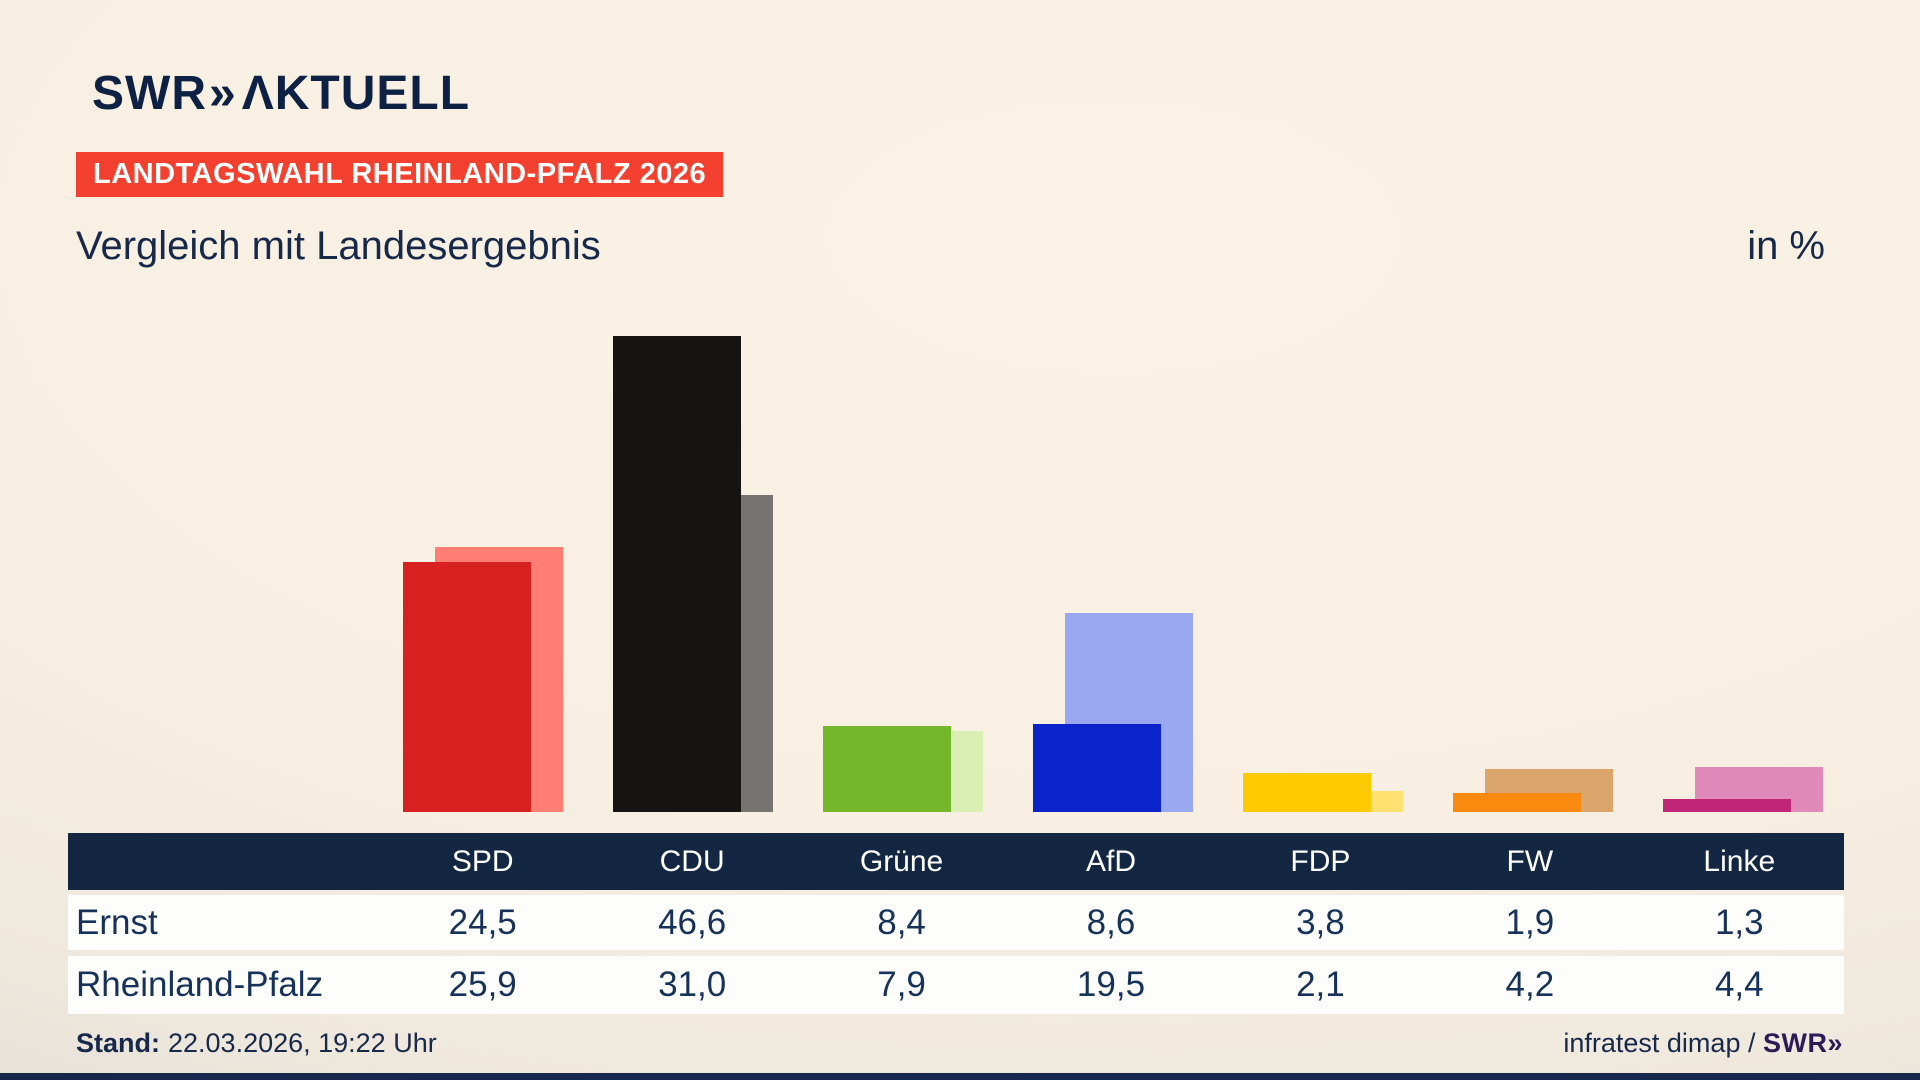 The image size is (1920, 1080). I want to click on table-row-ernst: Ernst 24,5 46,6 8,4 8,6 3,8 1,9 1,3, so click(956, 922).